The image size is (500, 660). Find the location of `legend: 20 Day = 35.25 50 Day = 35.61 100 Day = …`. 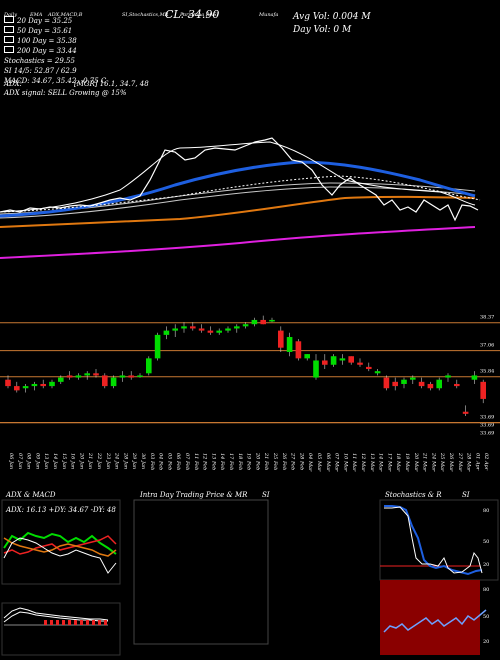

legend: 20 Day = 35.25 50 Day = 35.61 100 Day = … is located at coordinates (55, 51).